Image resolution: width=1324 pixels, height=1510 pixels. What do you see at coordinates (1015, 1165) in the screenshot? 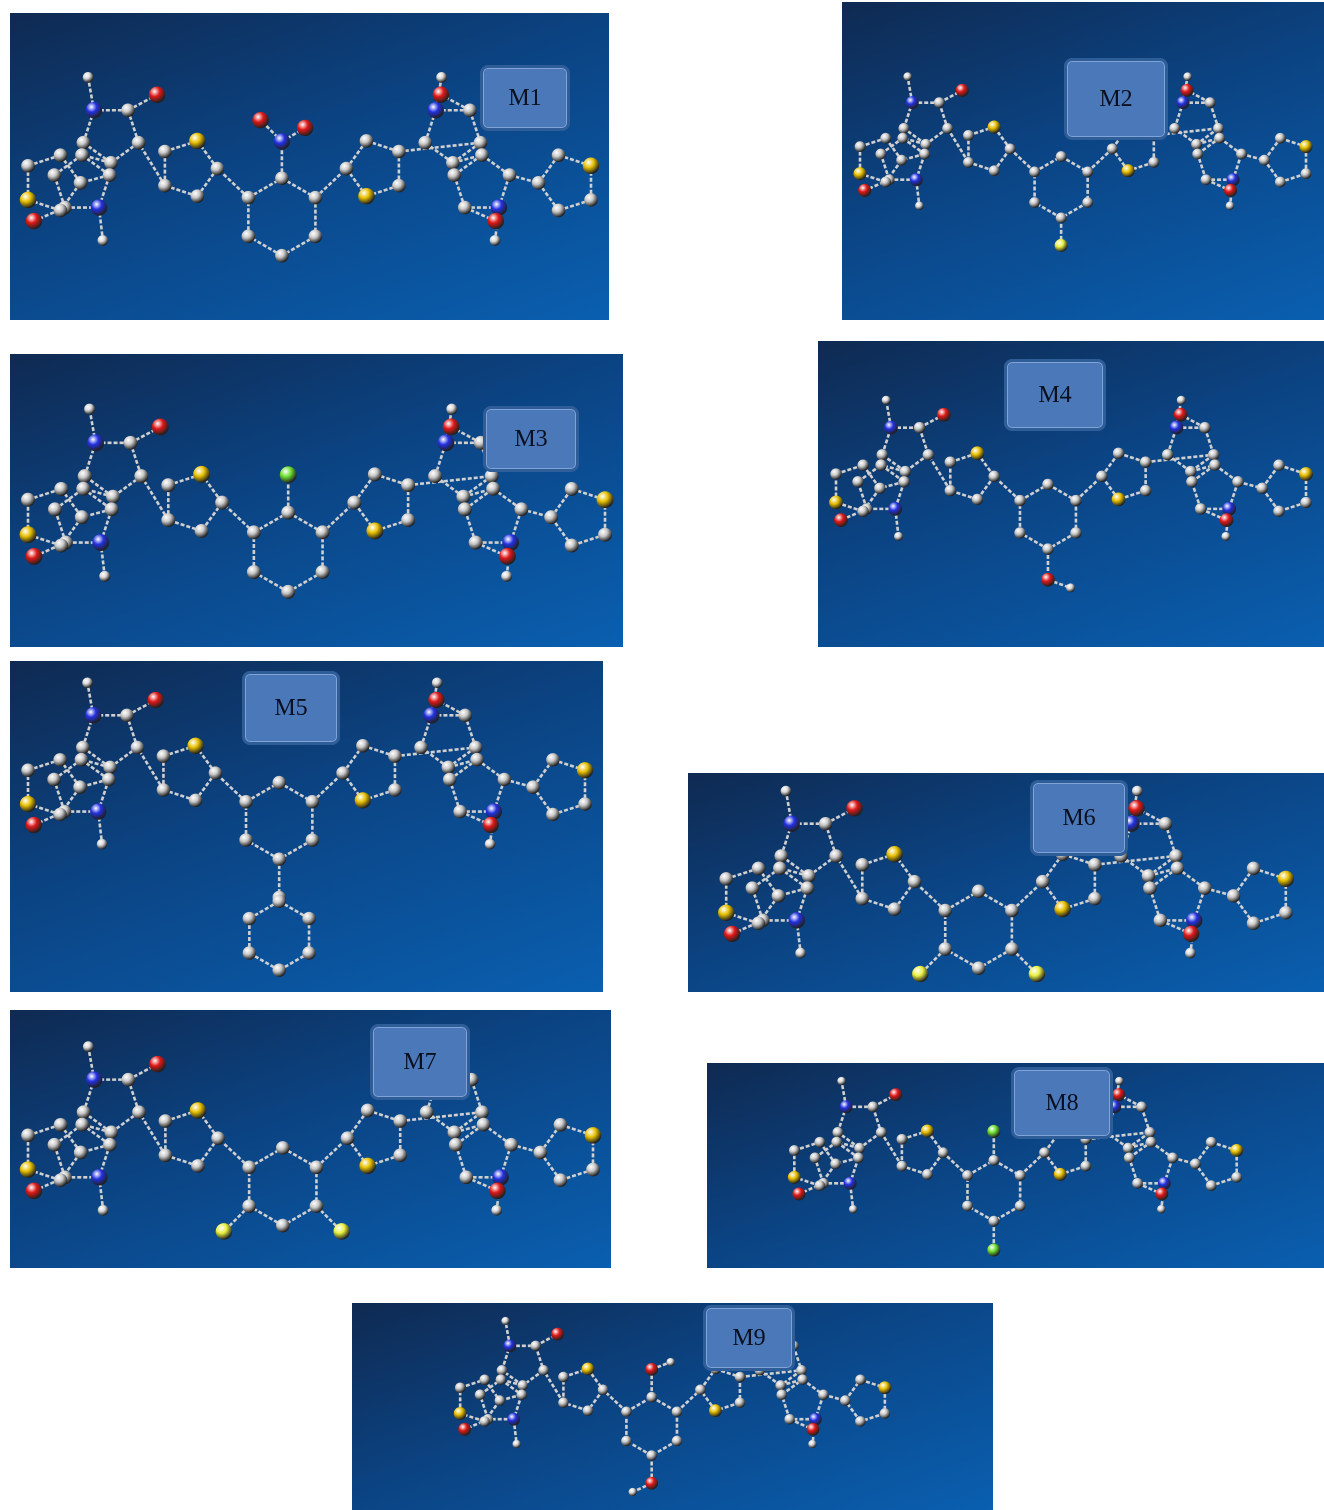
I see `molecule-panel-m8: M8` at bounding box center [1015, 1165].